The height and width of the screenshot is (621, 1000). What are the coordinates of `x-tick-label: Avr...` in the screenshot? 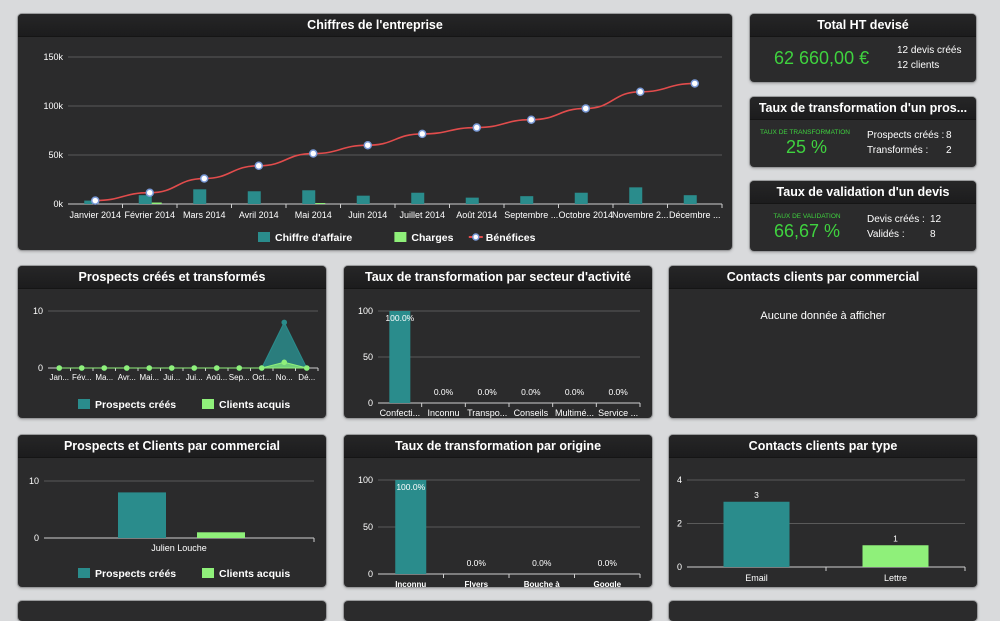 It's located at (127, 377).